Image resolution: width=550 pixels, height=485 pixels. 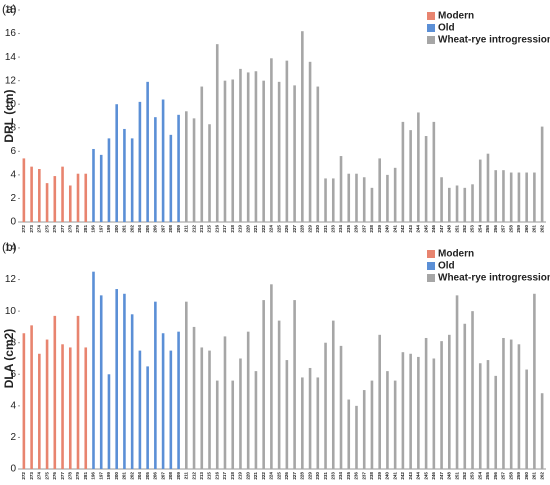 What do you see at coordinates (379, 229) in the screenshot?
I see `x-tick-label: 239` at bounding box center [379, 229].